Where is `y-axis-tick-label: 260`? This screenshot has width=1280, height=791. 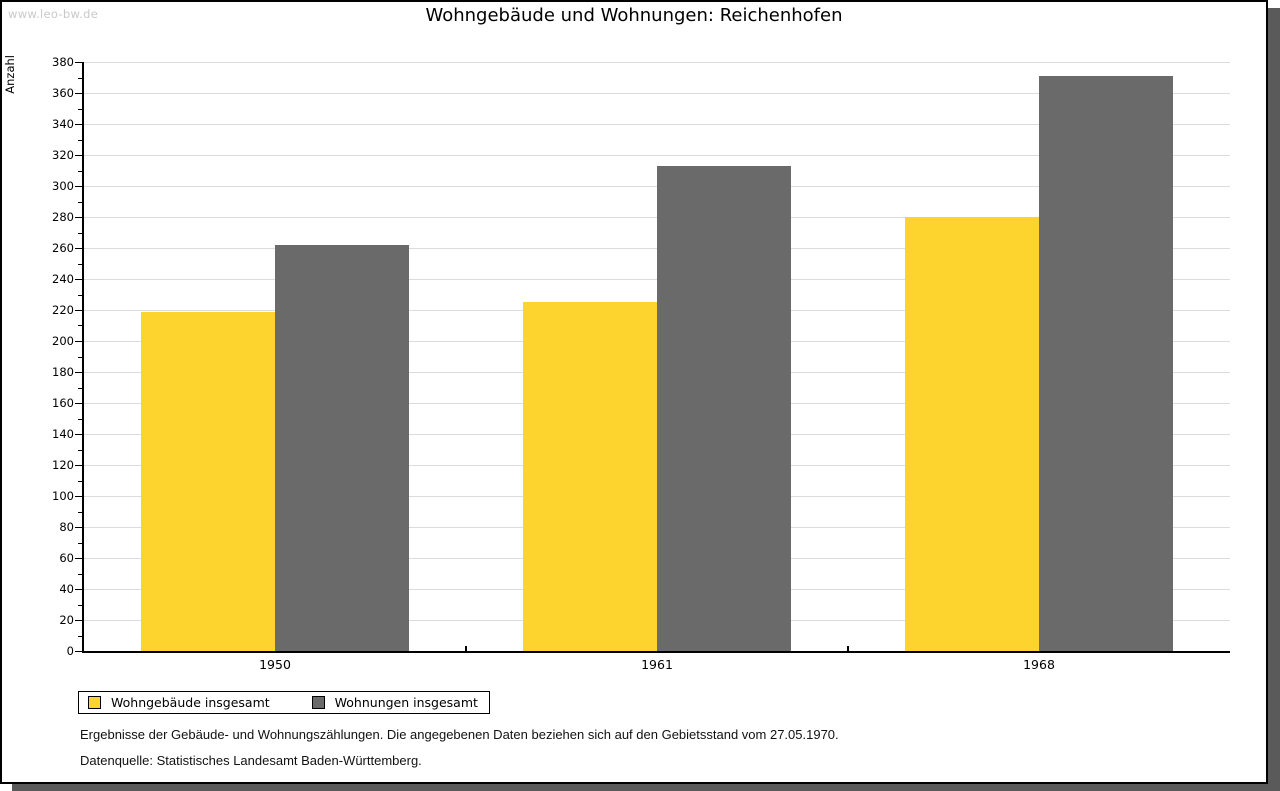
y-axis-tick-label: 260 is located at coordinates (63, 248).